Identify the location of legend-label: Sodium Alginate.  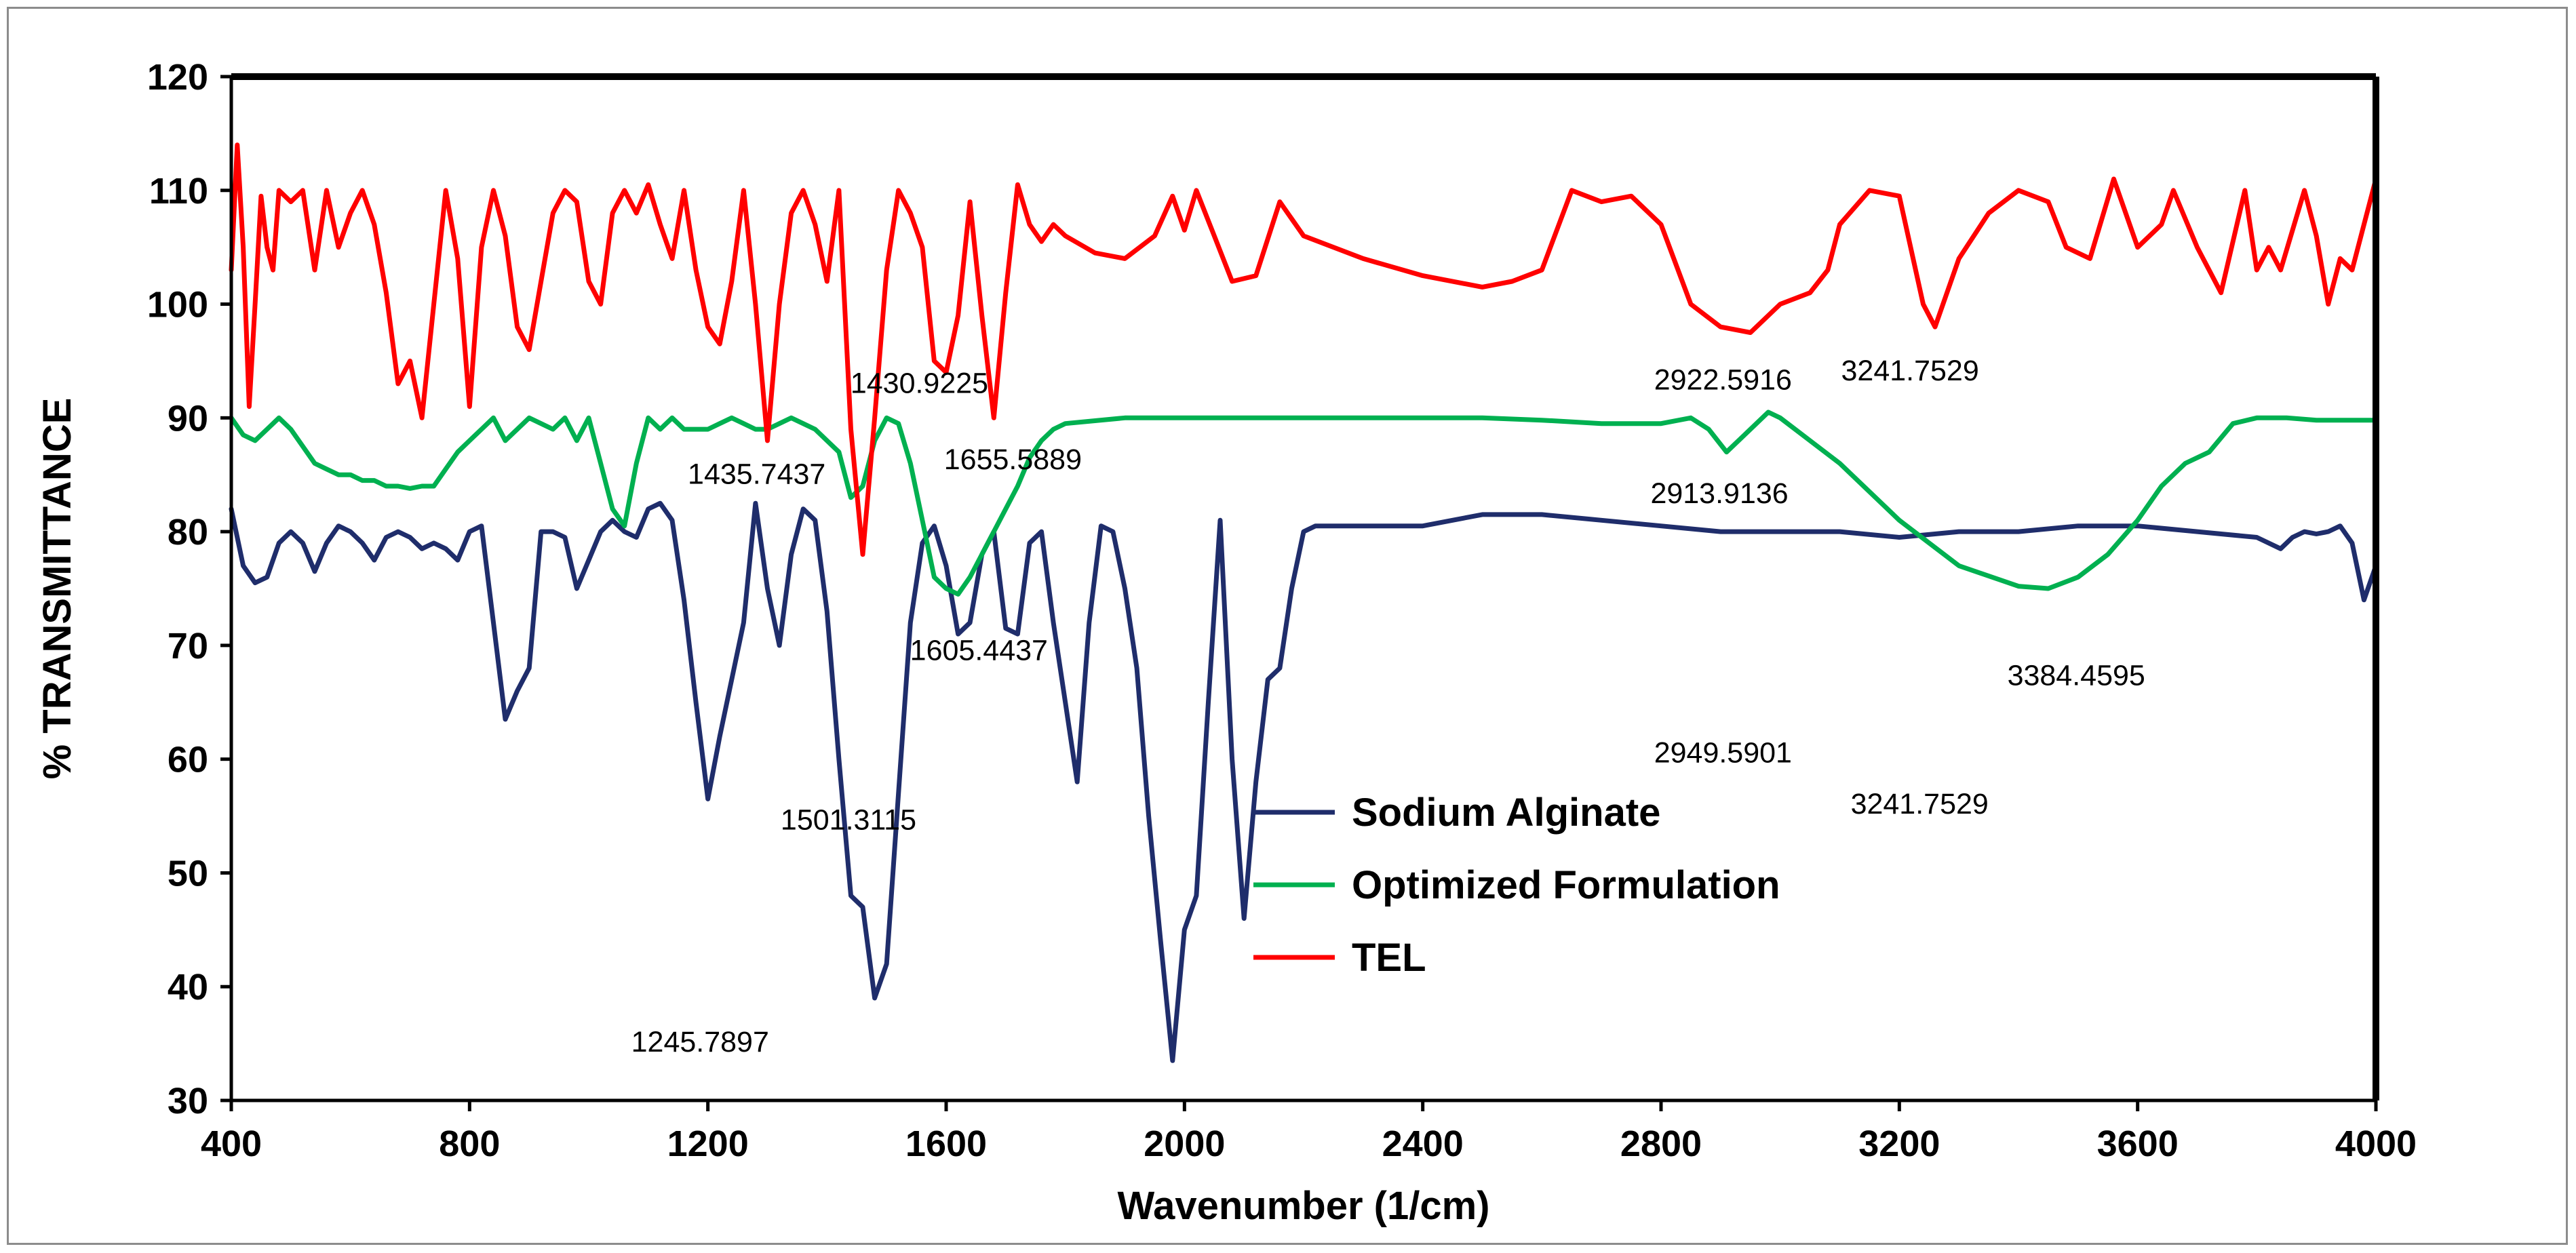
(1506, 813).